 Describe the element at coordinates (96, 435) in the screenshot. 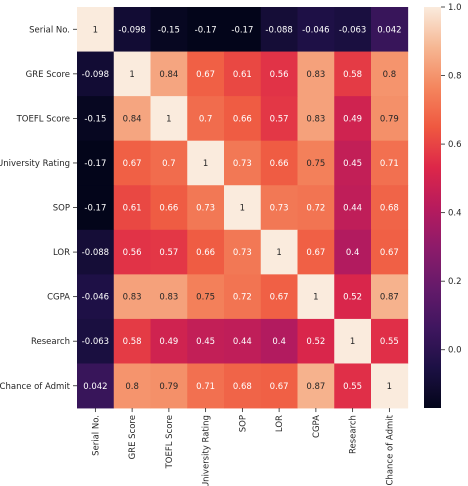

I see `column-label-serial-no: Serial No.` at that location.